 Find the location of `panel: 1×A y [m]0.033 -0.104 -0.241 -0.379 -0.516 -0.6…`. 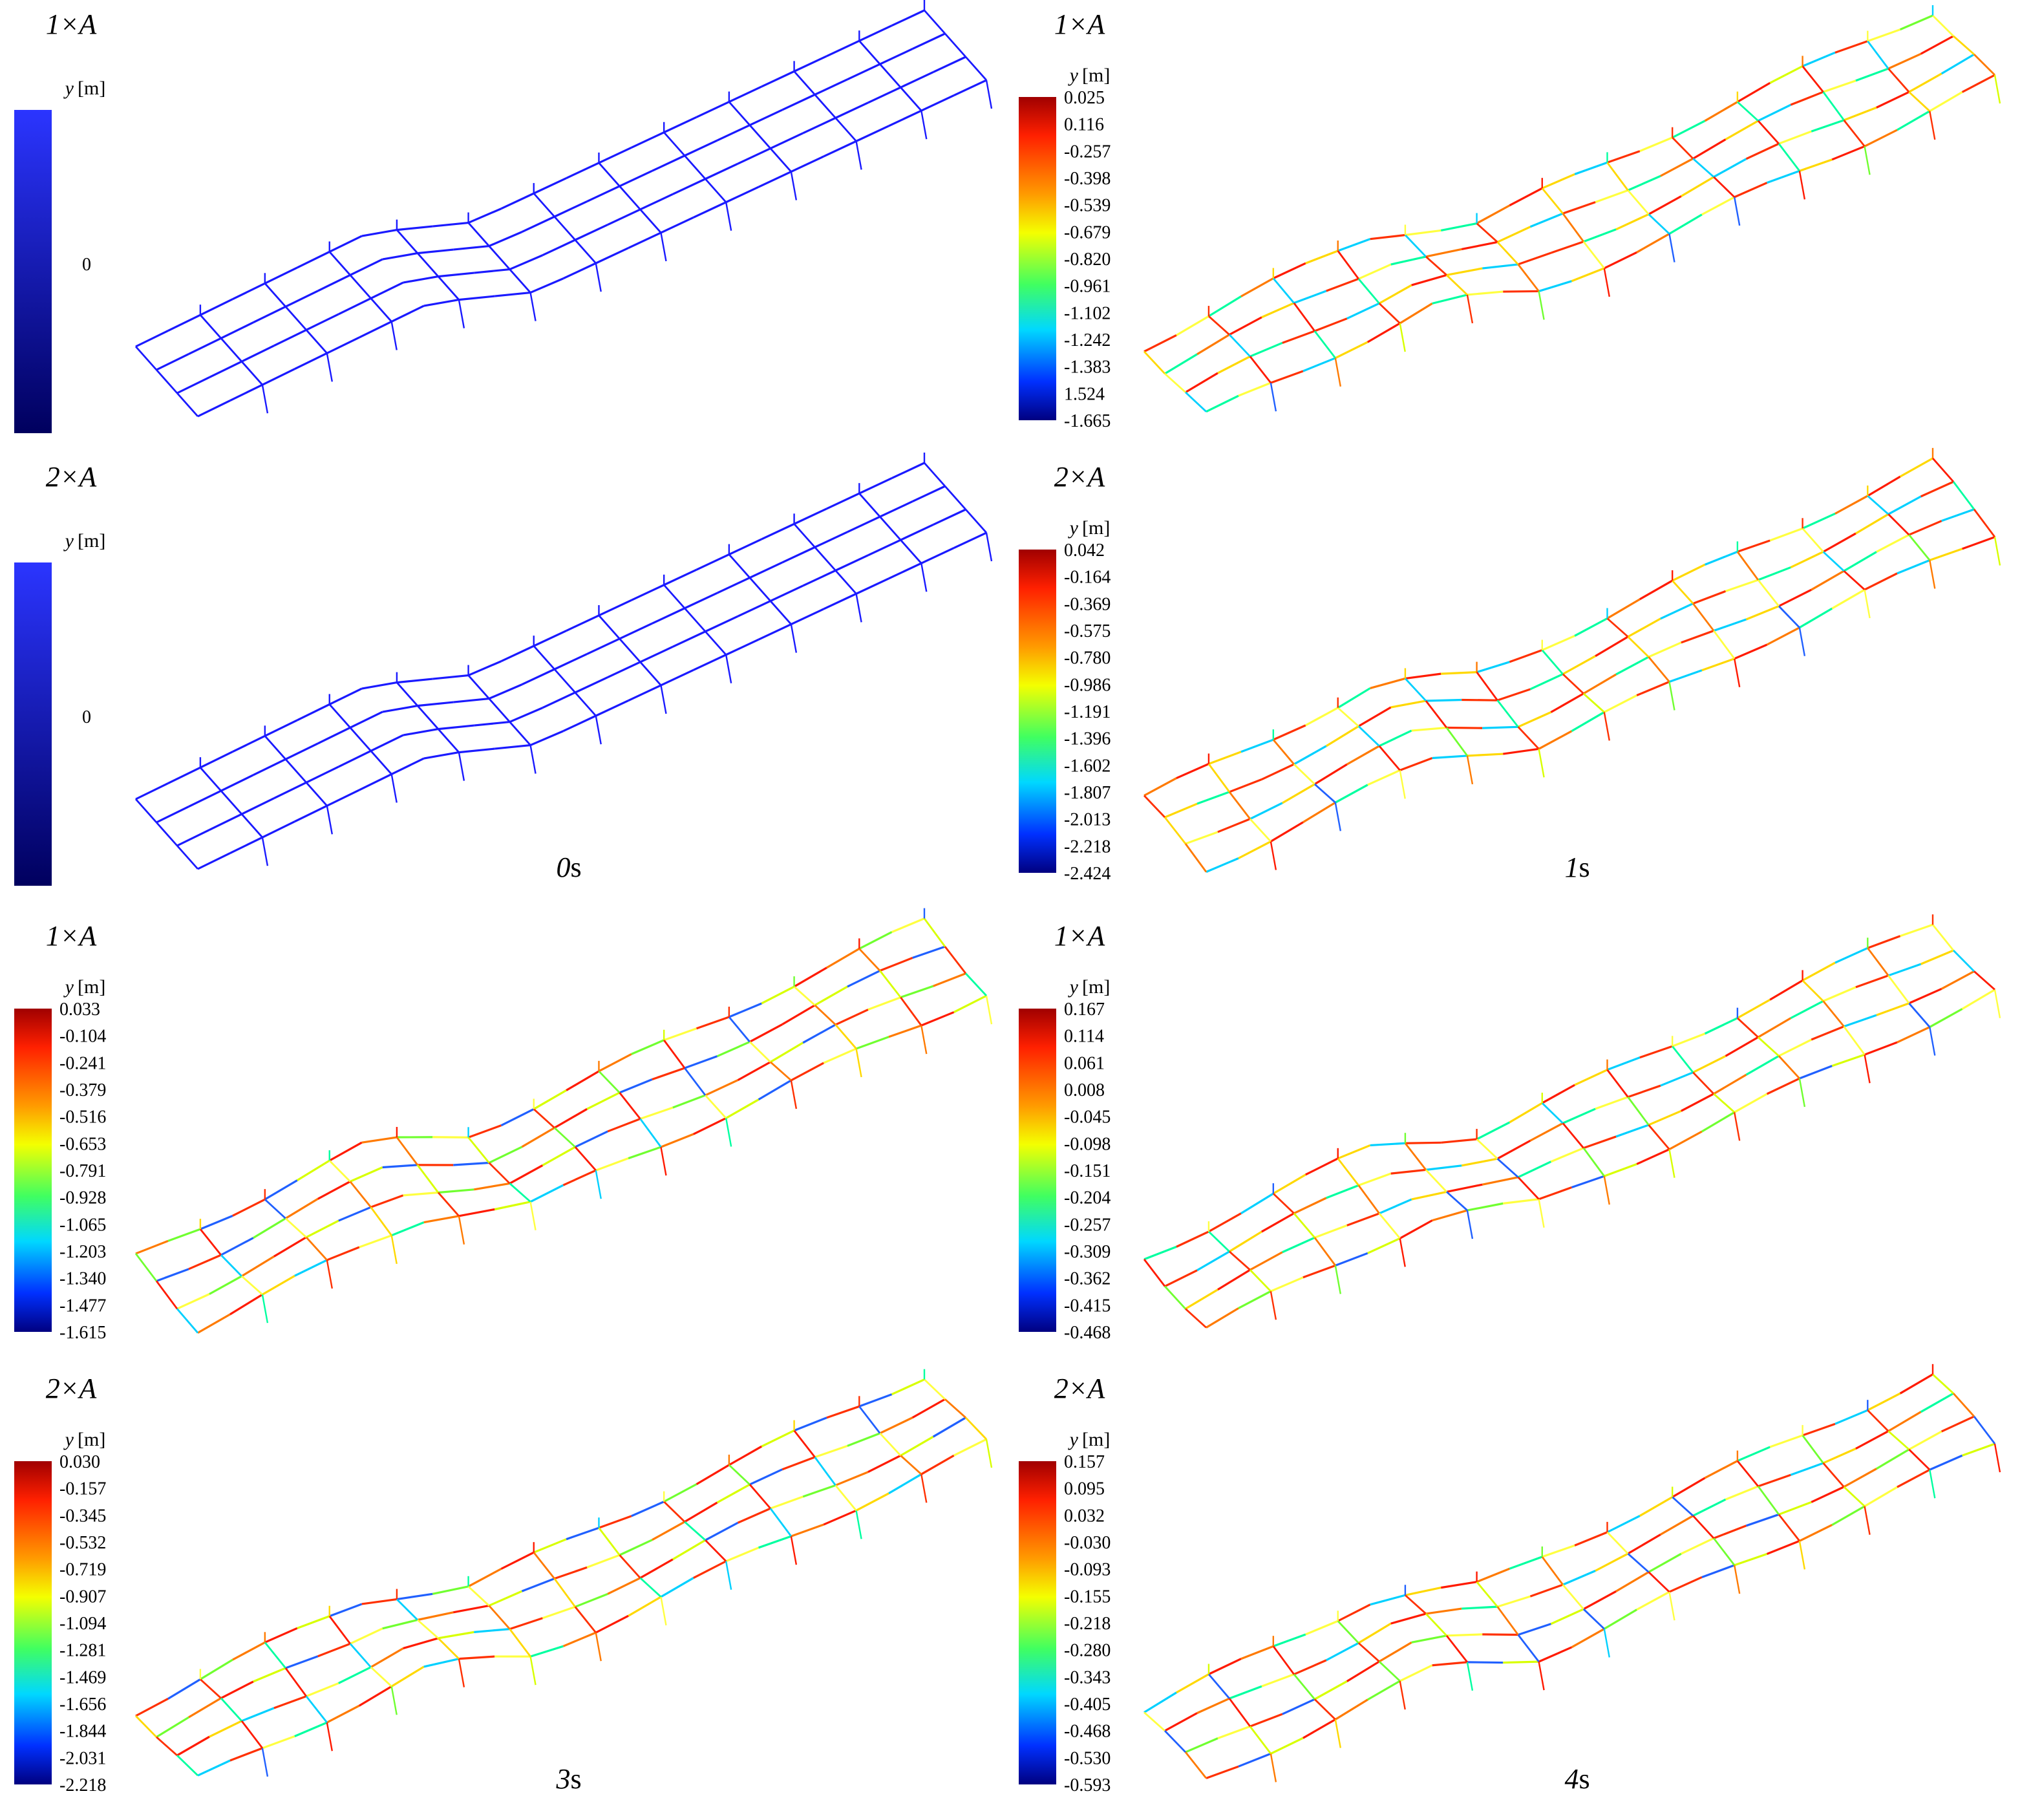

panel: 1×A y [m]0.033 -0.104 -0.241 -0.379 -0.516 -0.6… is located at coordinates (503, 1125).